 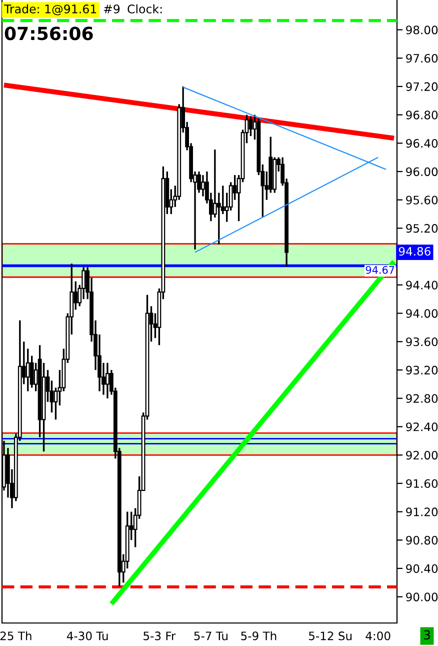 What do you see at coordinates (422, 87) in the screenshot?
I see `y-tick-label: 97.20` at bounding box center [422, 87].